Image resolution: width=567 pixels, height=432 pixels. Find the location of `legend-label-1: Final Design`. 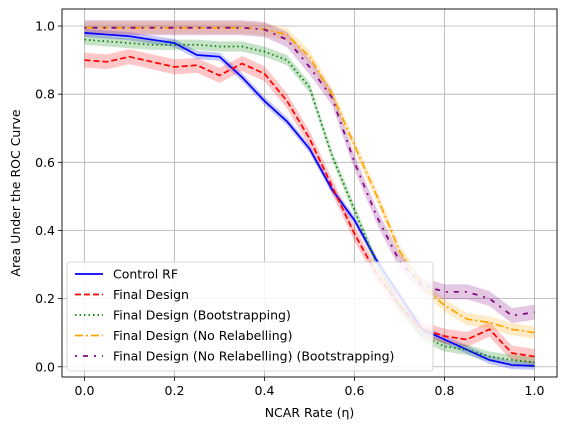

legend-label-1: Final Design is located at coordinates (151, 294).